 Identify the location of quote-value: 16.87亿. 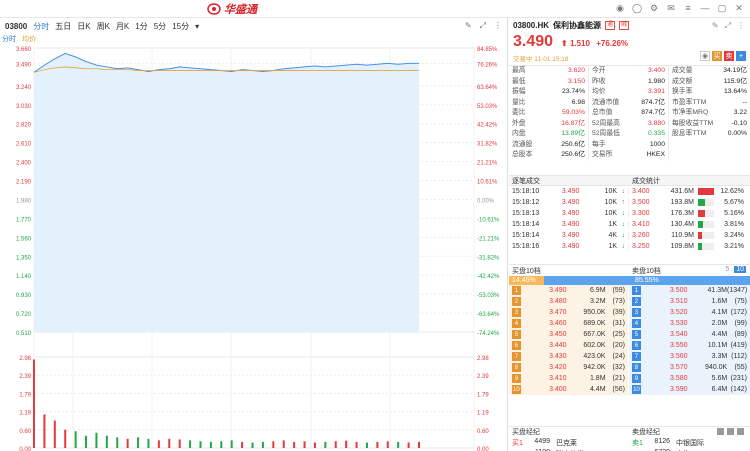
(573, 123).